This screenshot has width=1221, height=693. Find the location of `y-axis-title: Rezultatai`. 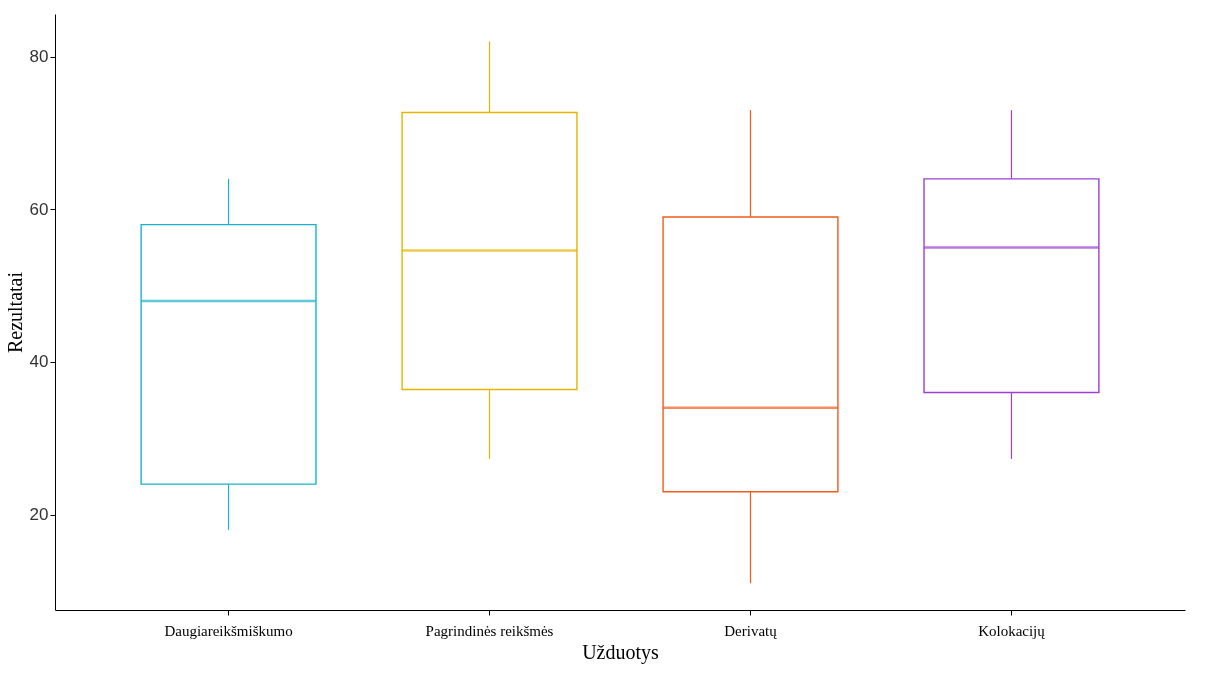

y-axis-title: Rezultatai is located at coordinates (14, 312).